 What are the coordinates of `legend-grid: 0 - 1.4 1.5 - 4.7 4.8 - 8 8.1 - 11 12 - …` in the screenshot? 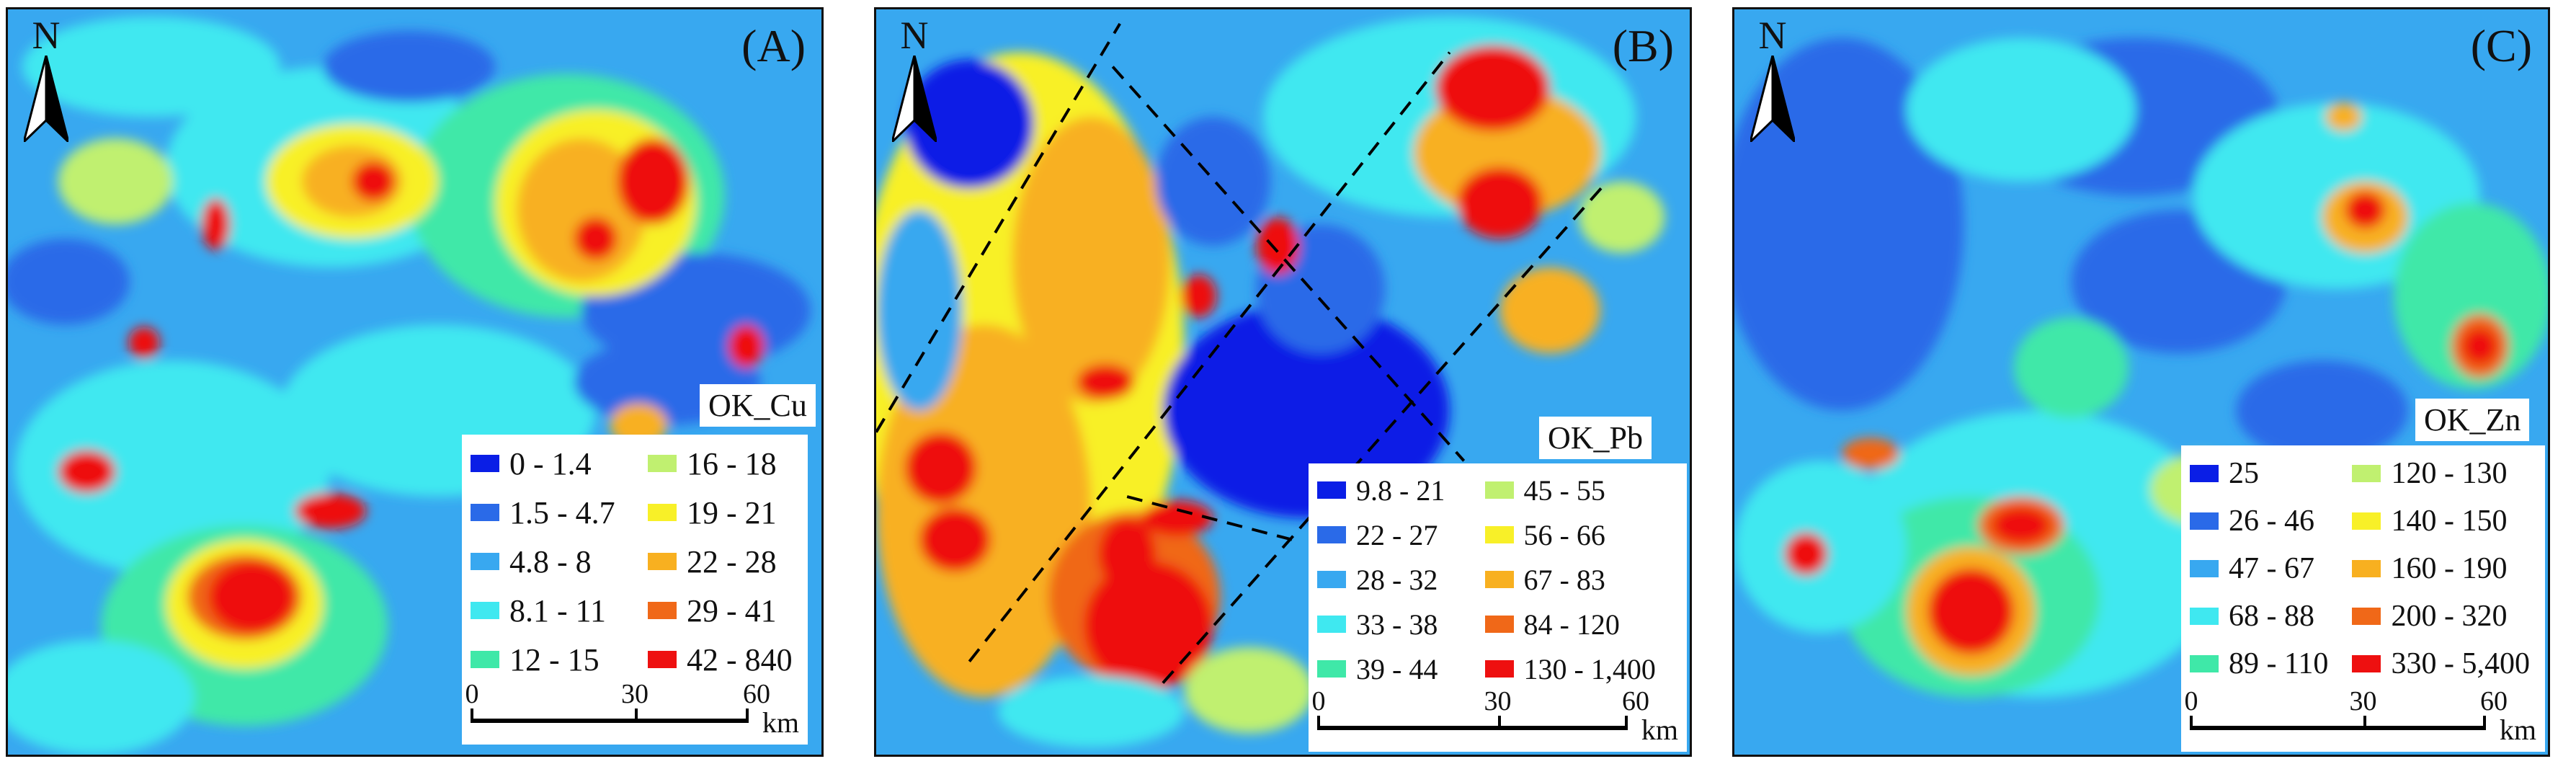 It's located at (635, 561).